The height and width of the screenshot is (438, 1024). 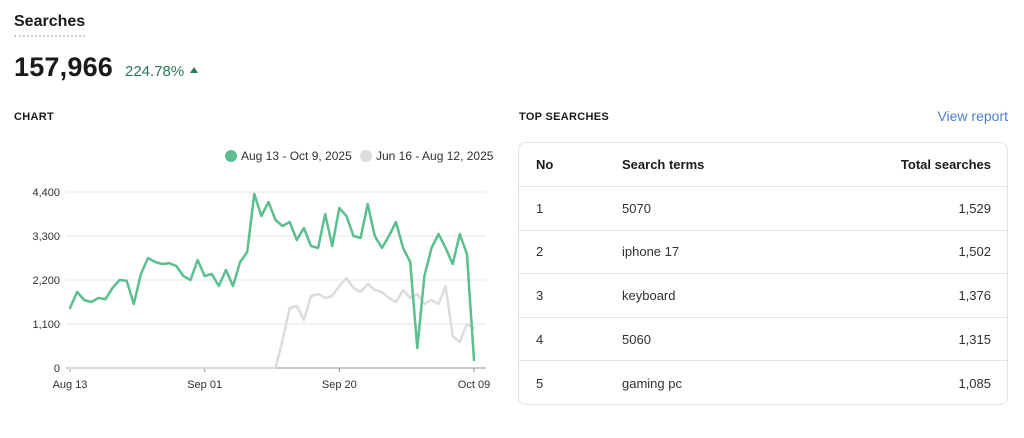 What do you see at coordinates (545, 164) in the screenshot?
I see `column-header-no: No` at bounding box center [545, 164].